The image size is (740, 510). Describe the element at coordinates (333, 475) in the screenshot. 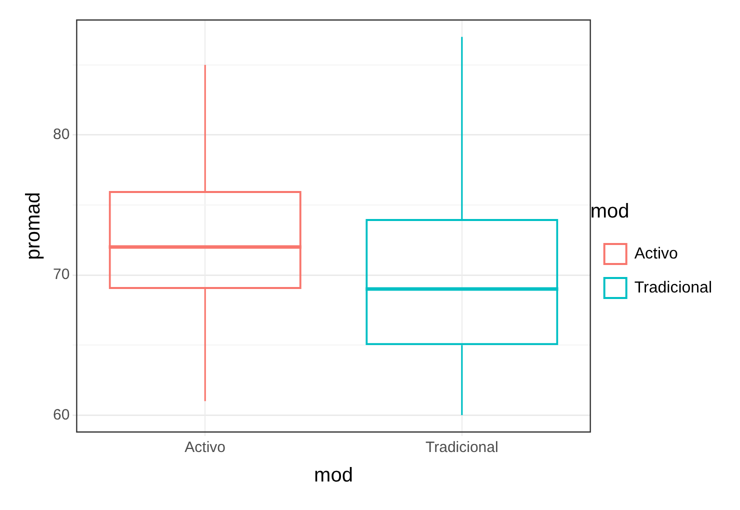

I see `x-axis-title: mod` at that location.